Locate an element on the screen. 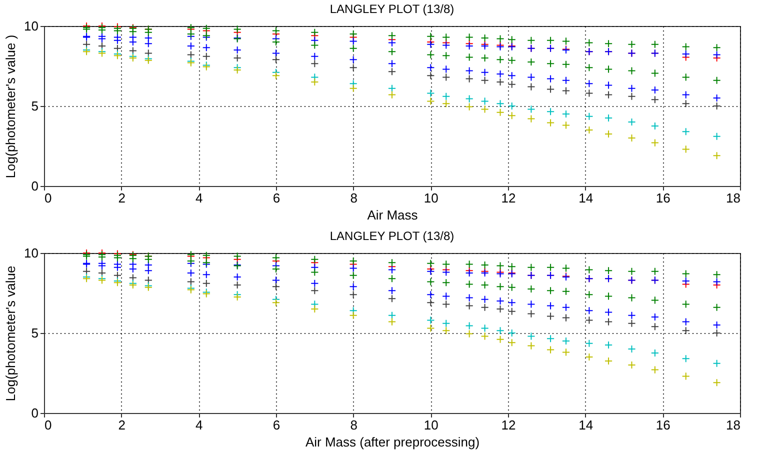 The width and height of the screenshot is (777, 469). x-axis-title: Air Mass is located at coordinates (392, 215).